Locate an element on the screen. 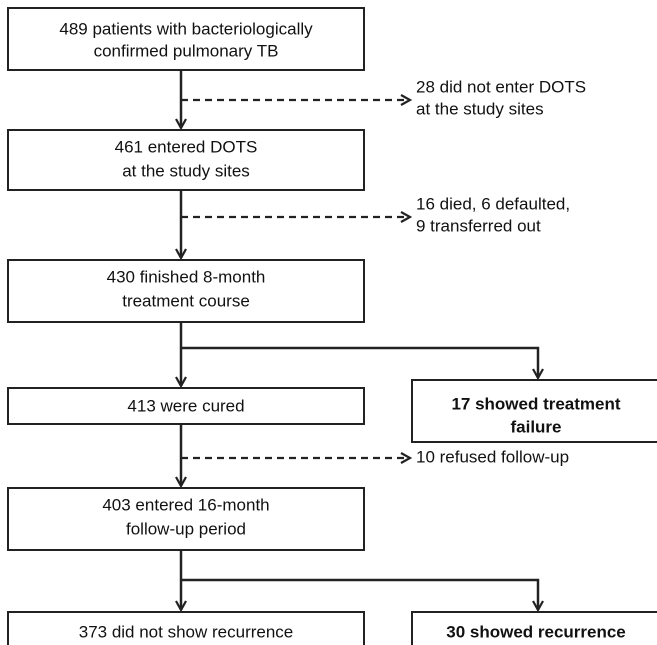 This screenshot has width=657, height=645. exclusion-label: 9 transferred out is located at coordinates (478, 225).